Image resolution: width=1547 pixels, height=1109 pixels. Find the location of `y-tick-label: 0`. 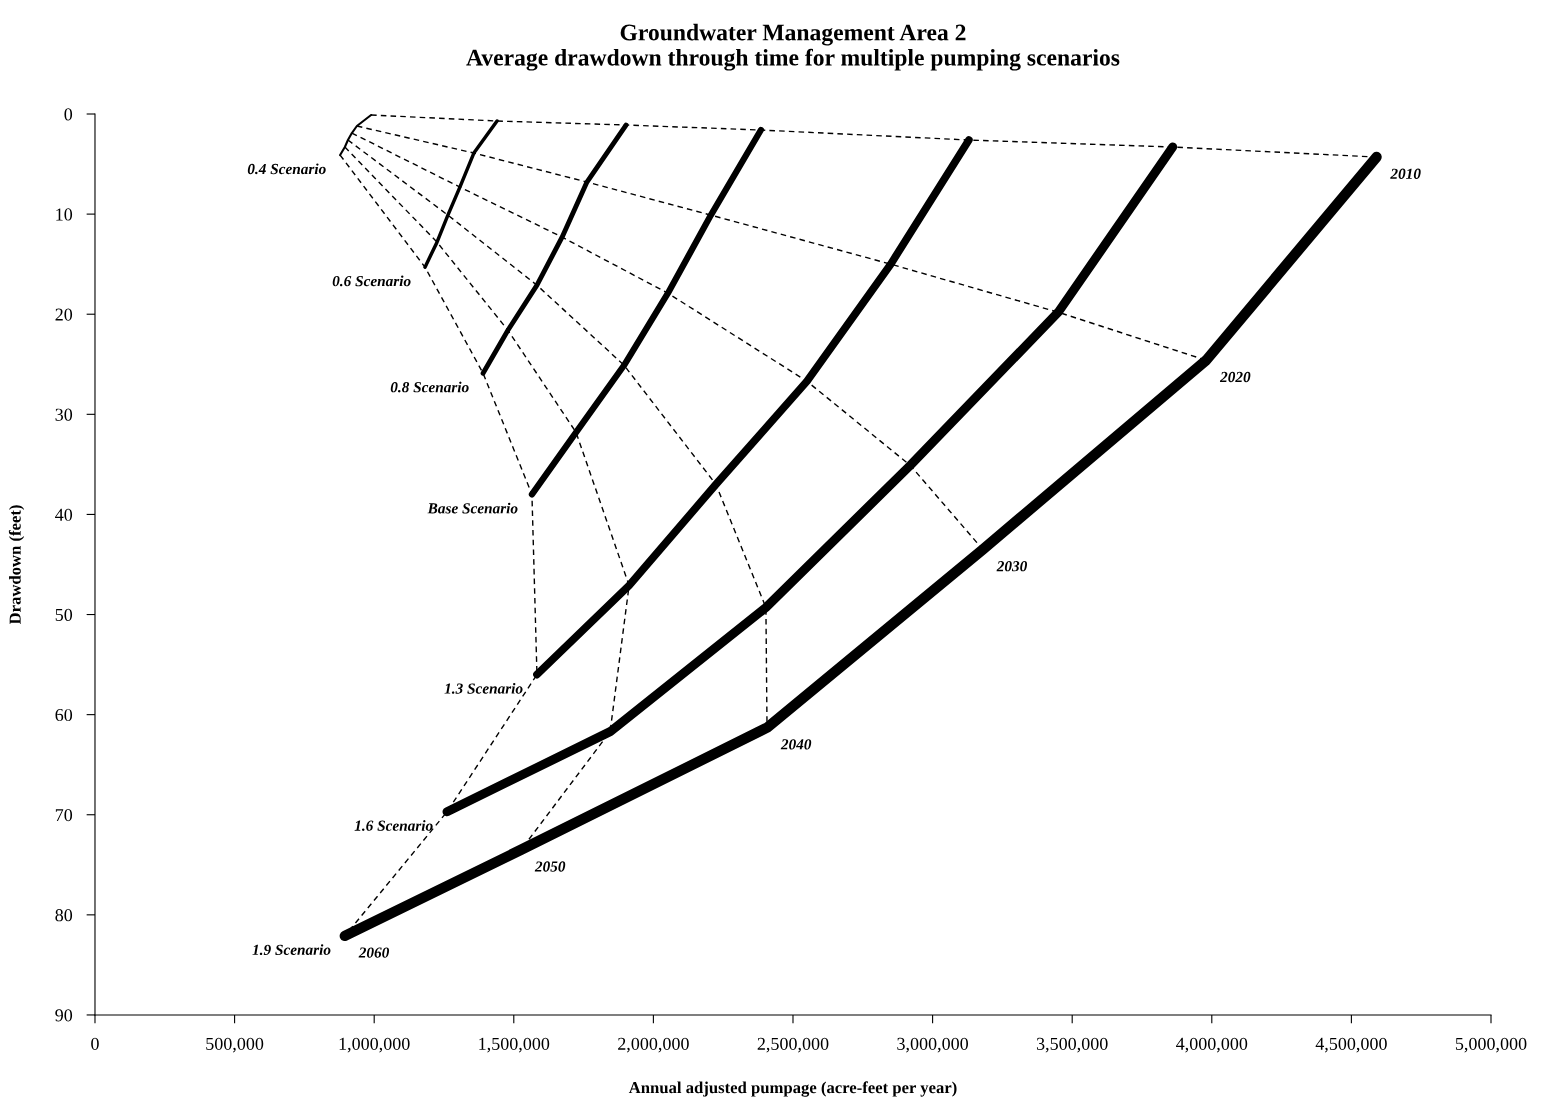

y-tick-label: 0 is located at coordinates (68, 114).